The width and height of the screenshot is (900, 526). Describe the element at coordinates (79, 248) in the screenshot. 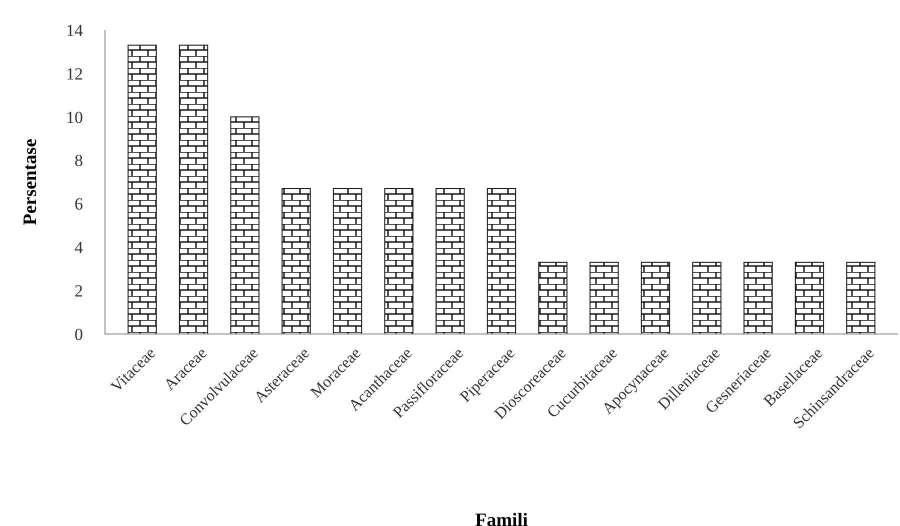

I see `y-tick-label: 4` at that location.